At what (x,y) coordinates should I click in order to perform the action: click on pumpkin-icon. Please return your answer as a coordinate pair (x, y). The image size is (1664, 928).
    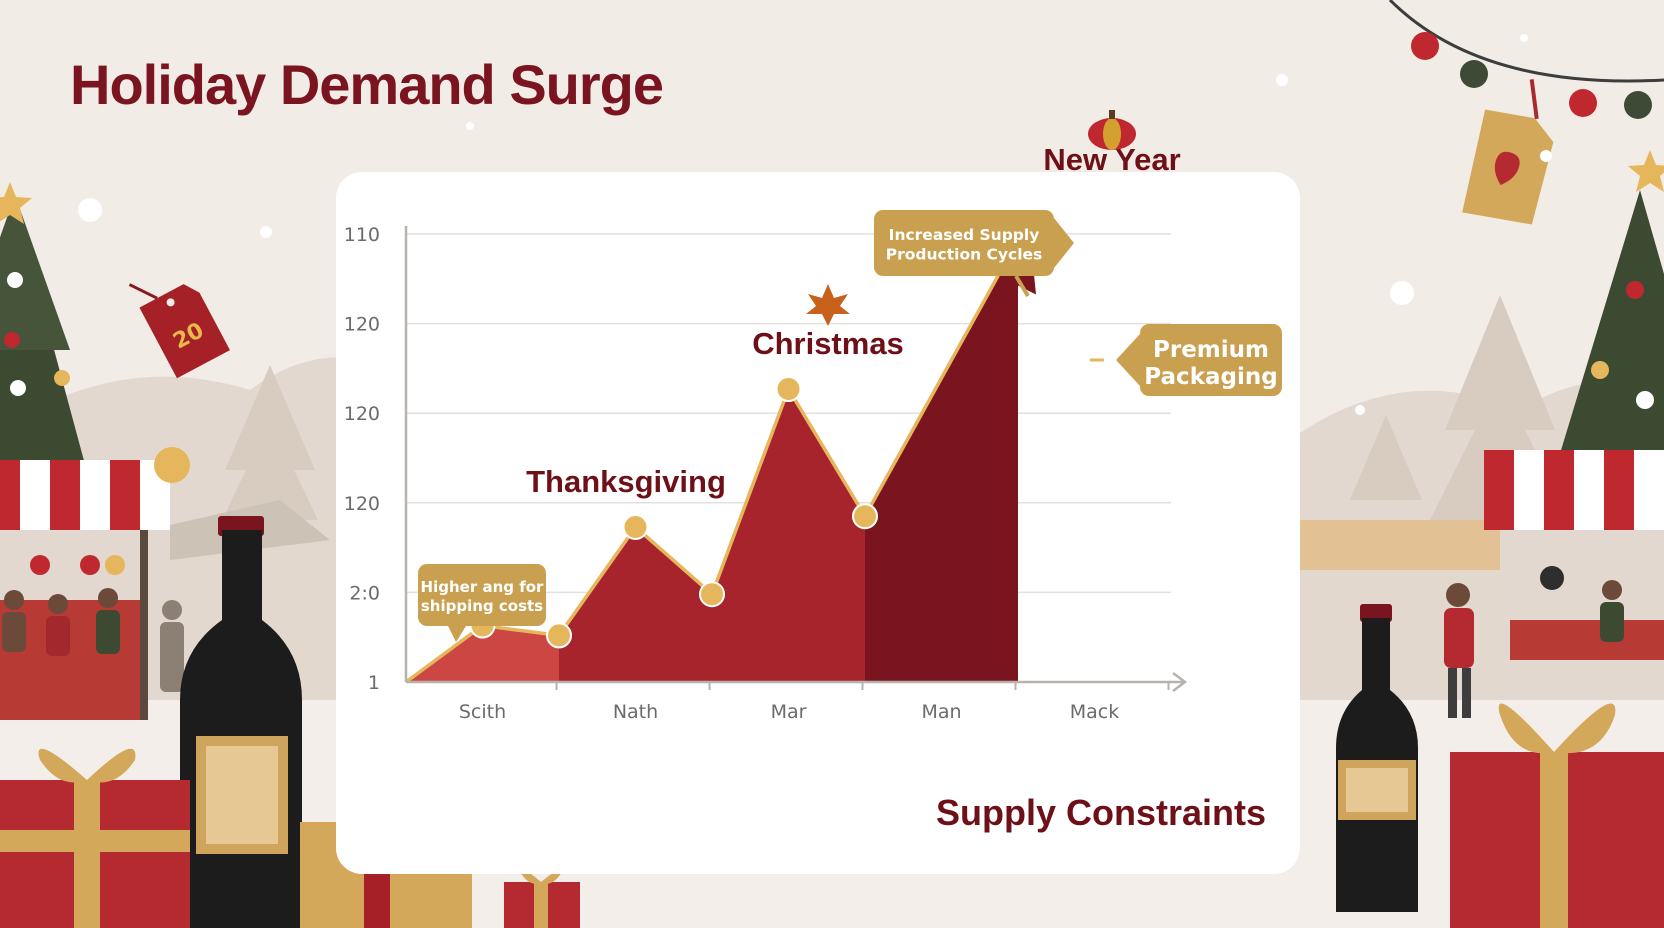
    Looking at the image, I should click on (1112, 130).